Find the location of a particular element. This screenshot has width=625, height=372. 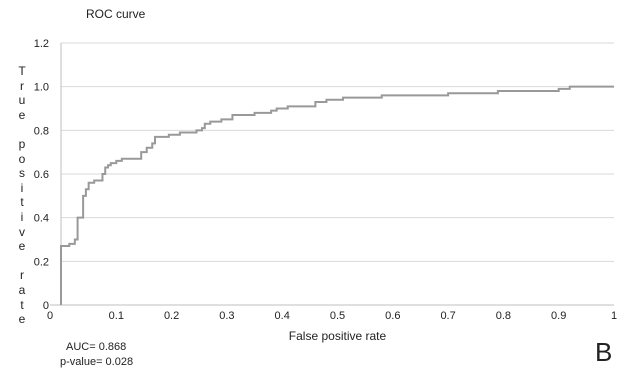

x-axis-label: False positive rate is located at coordinates (337, 336).